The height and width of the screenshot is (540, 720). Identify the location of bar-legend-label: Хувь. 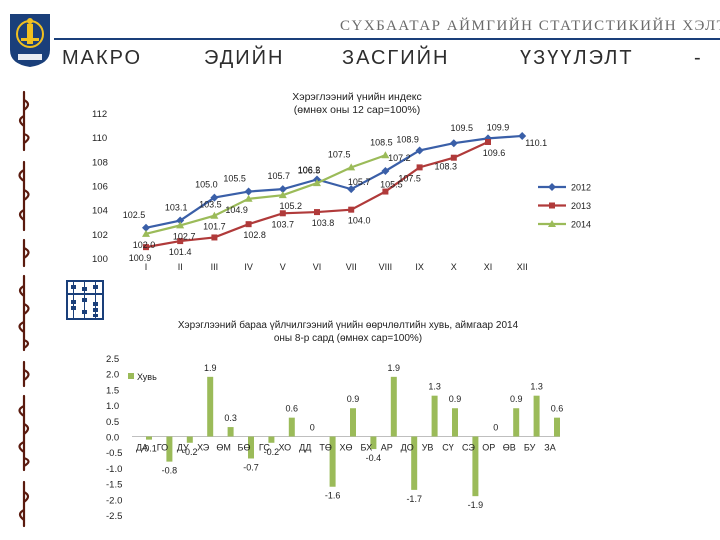
(147, 377).